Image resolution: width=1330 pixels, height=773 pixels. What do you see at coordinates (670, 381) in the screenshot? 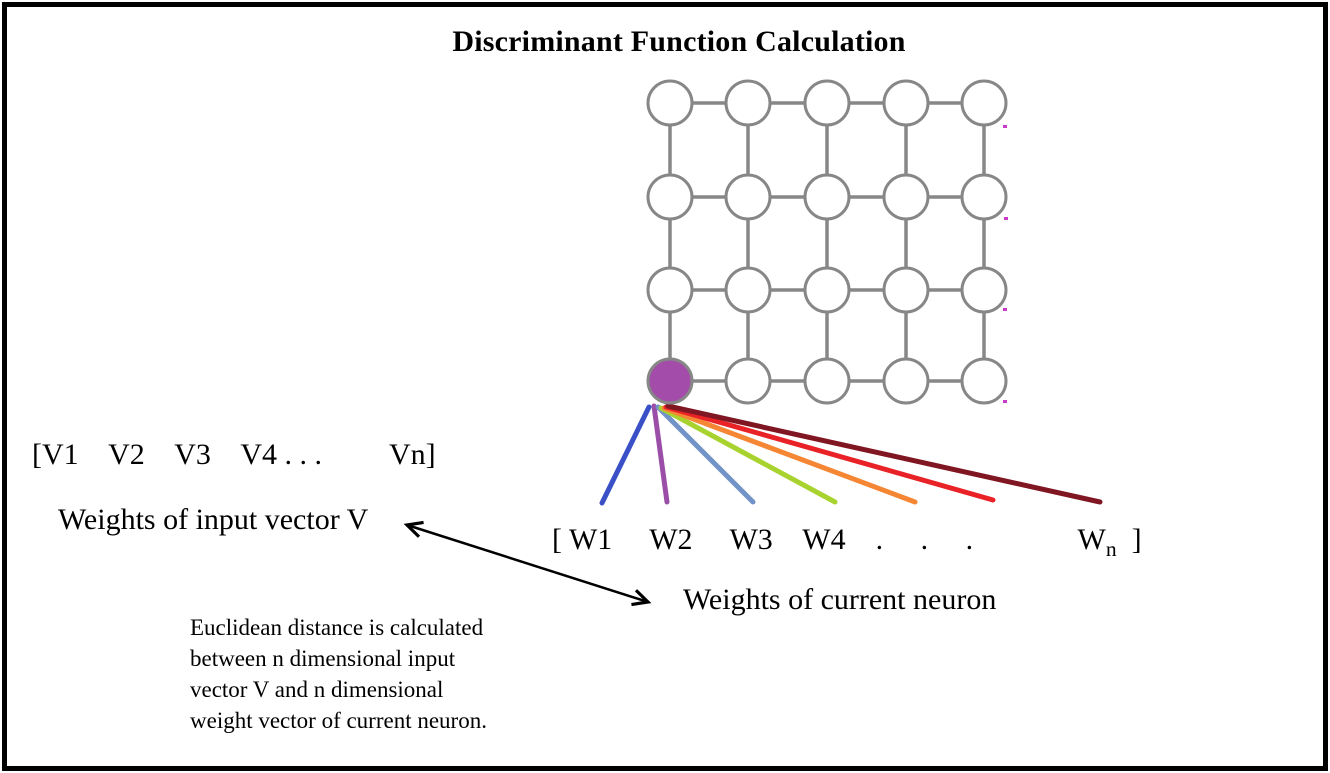
I see `current-neuron-node` at bounding box center [670, 381].